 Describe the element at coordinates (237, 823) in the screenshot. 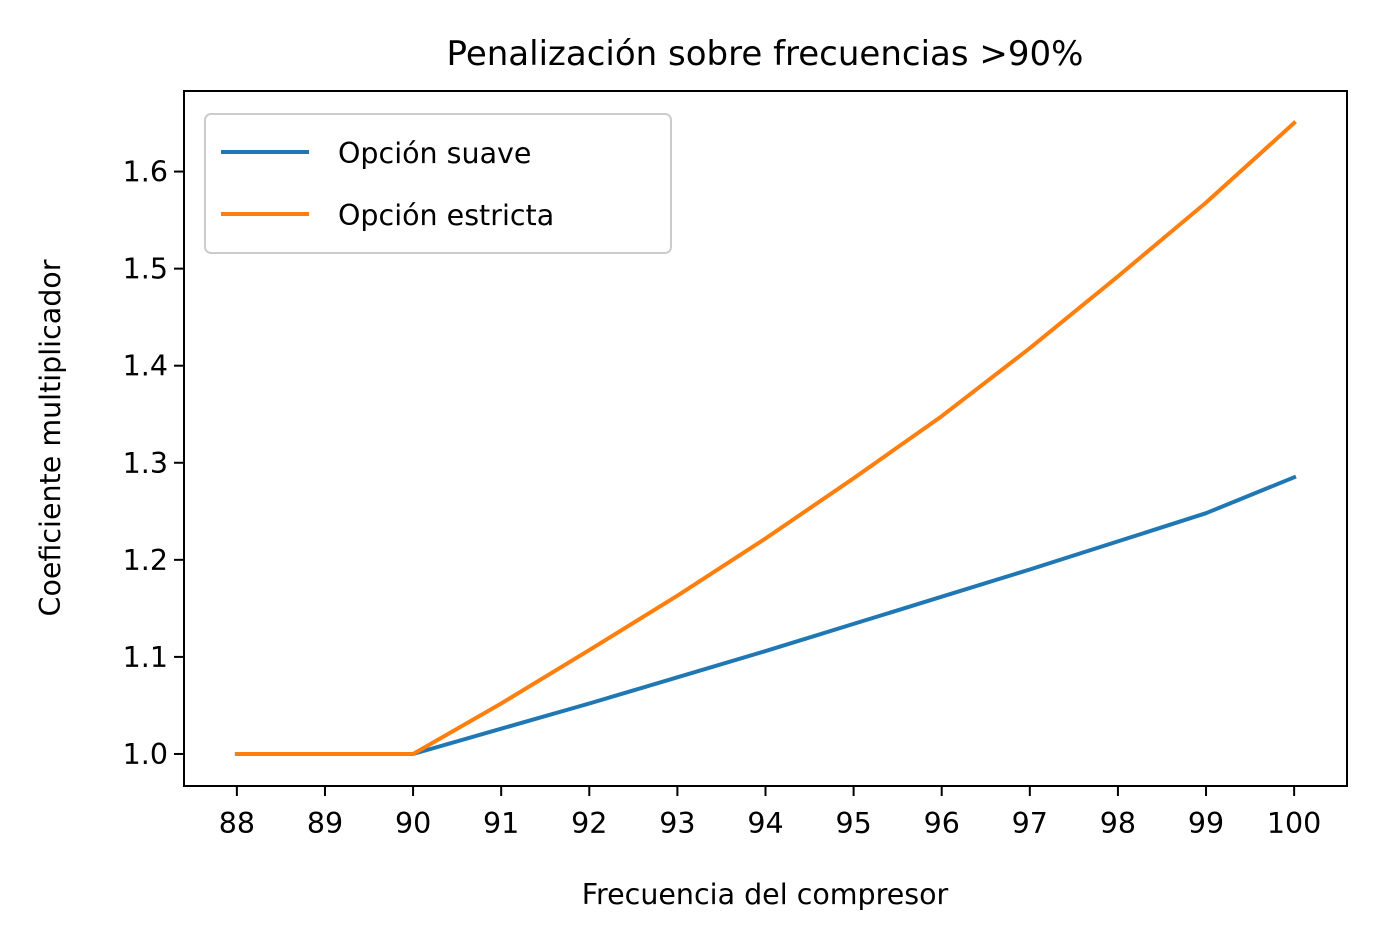

I see `x-tick-label: 88` at that location.